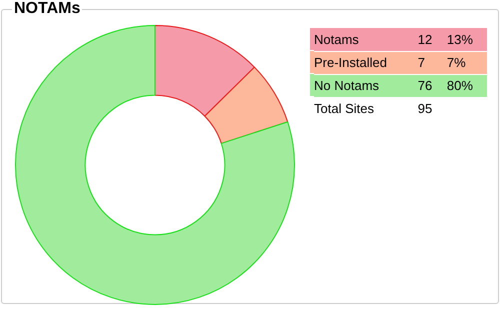 Image resolution: width=500 pixels, height=320 pixels. What do you see at coordinates (344, 109) in the screenshot?
I see `text: Total Sites` at bounding box center [344, 109].